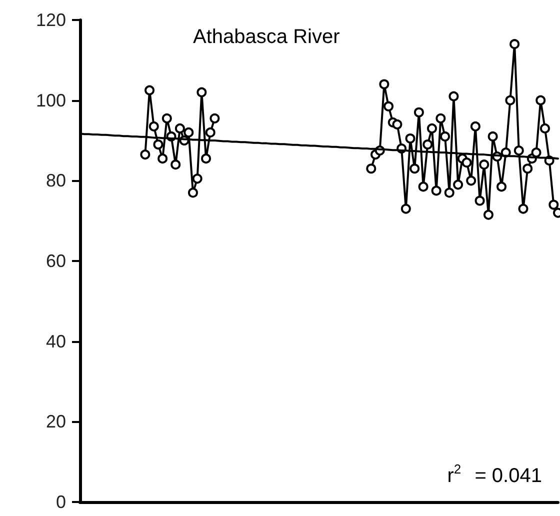 The width and height of the screenshot is (560, 516). Describe the element at coordinates (56, 422) in the screenshot. I see `y-tick-label: 20` at that location.